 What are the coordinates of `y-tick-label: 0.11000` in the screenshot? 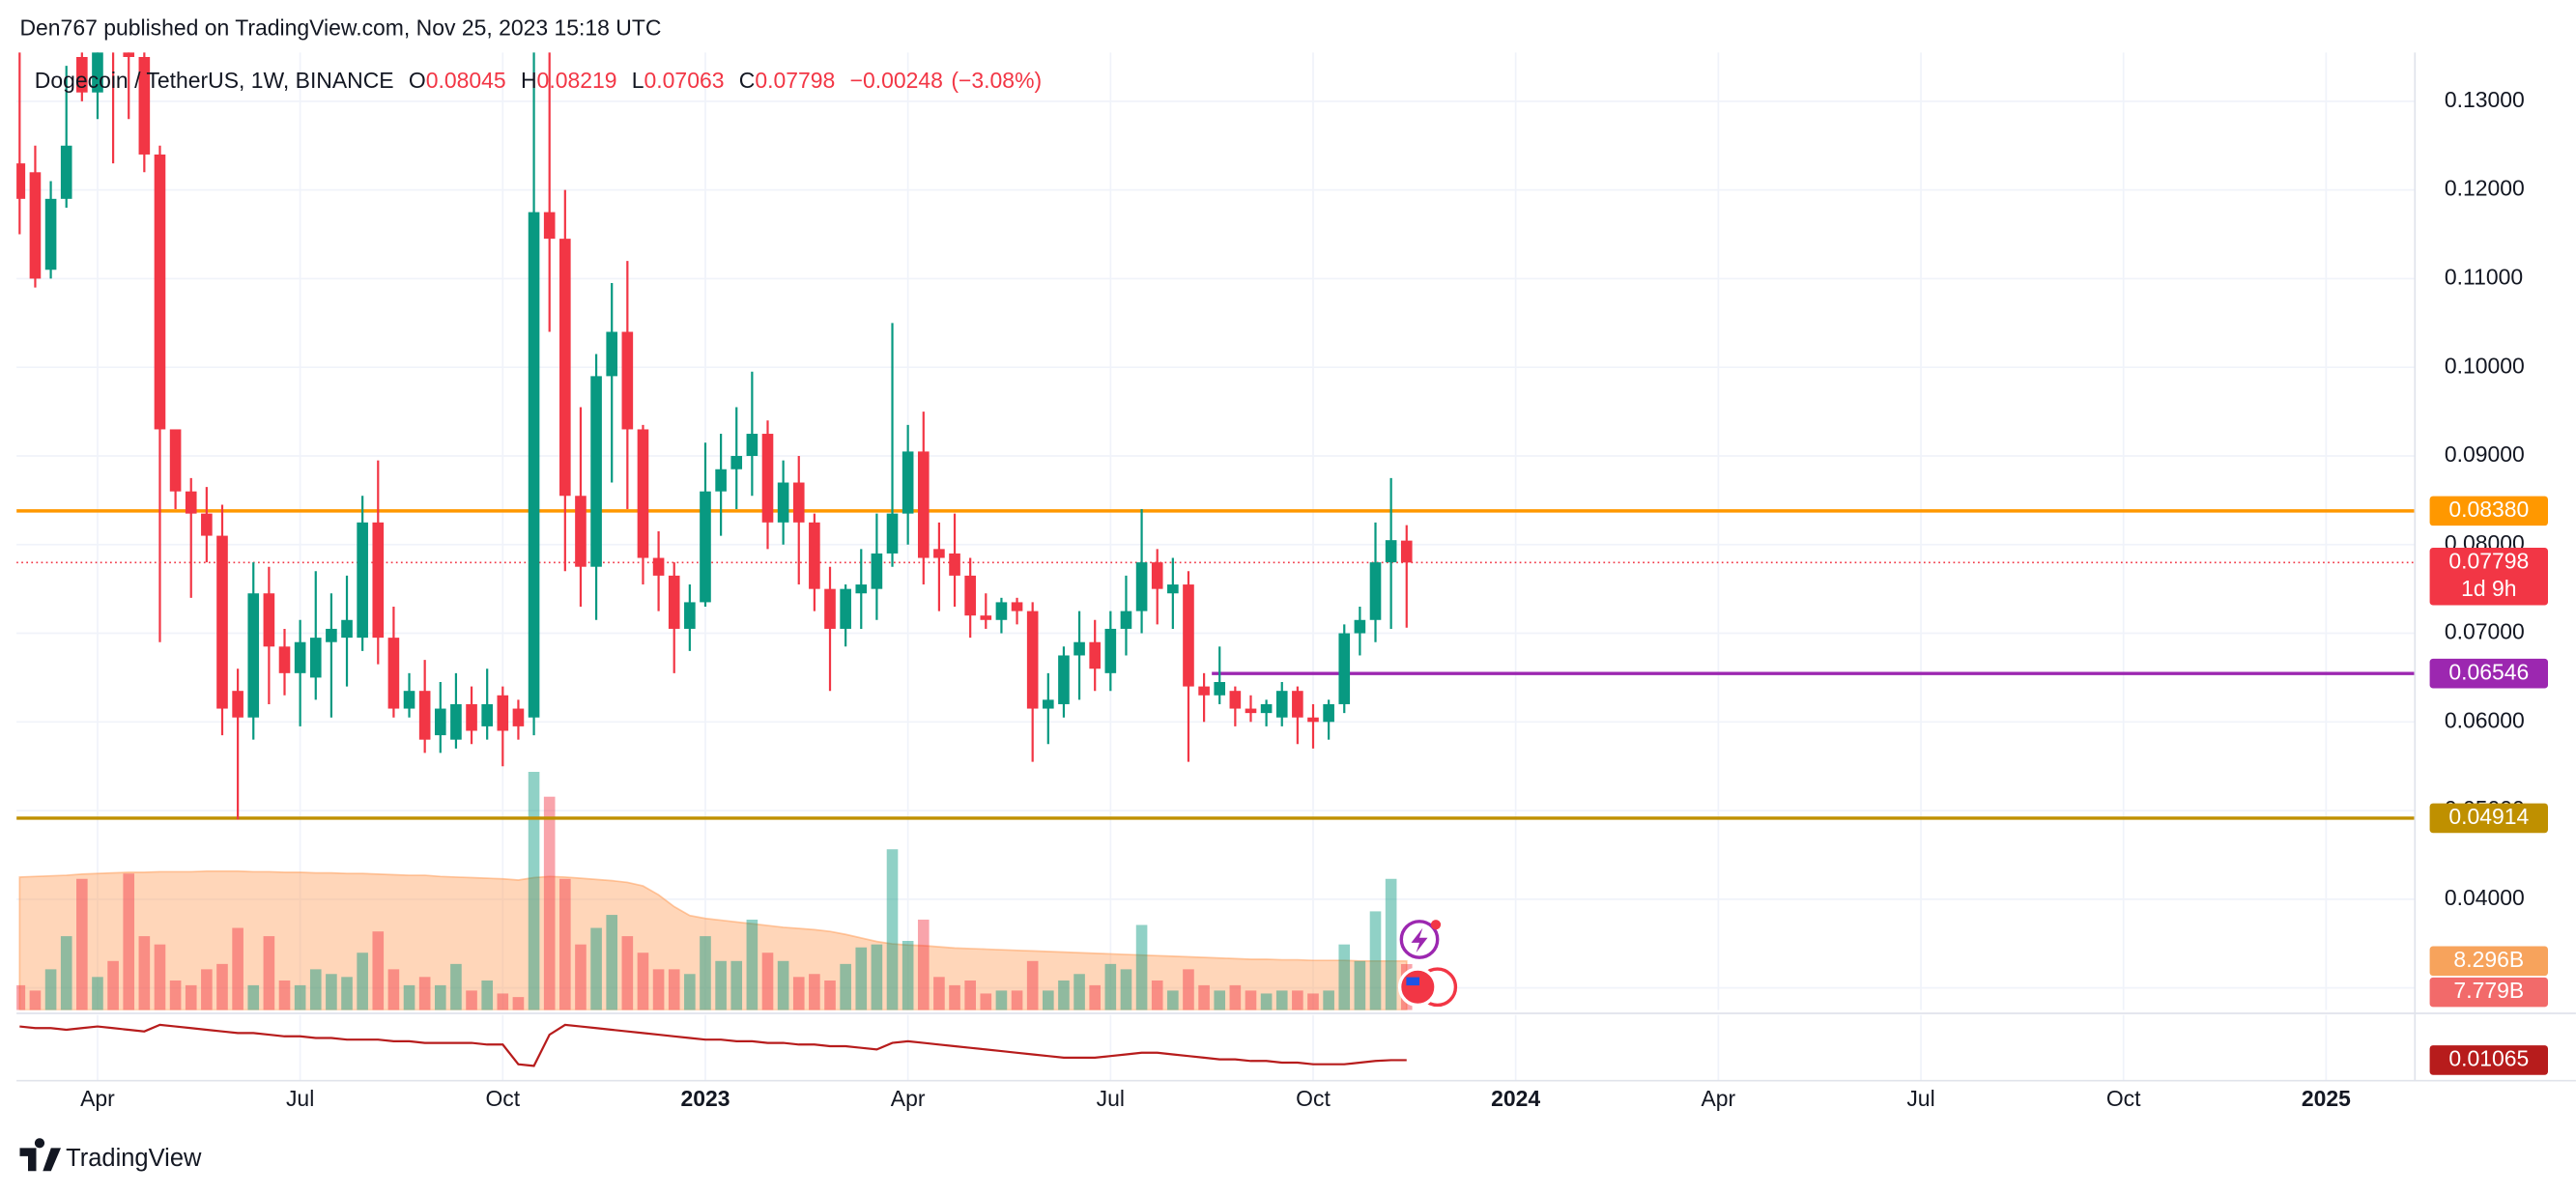 It's located at (2484, 276).